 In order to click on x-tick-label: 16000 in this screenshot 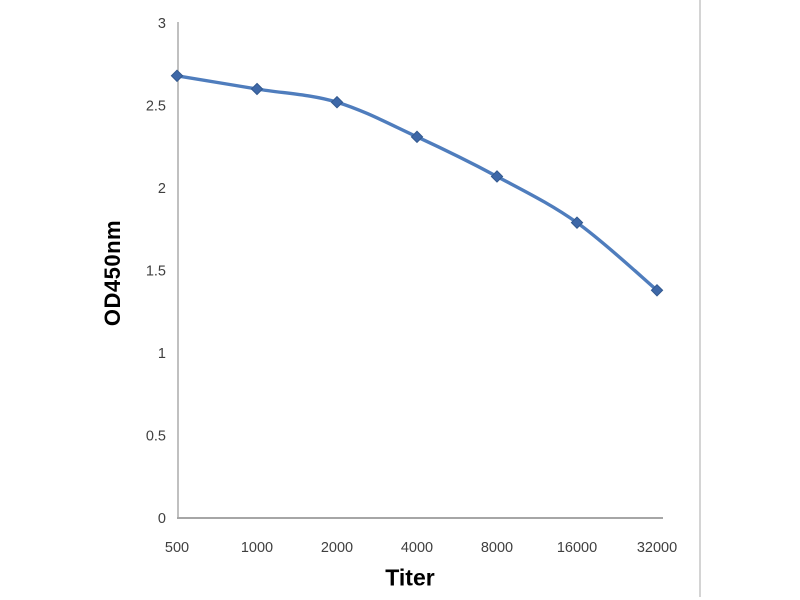, I will do `click(577, 548)`.